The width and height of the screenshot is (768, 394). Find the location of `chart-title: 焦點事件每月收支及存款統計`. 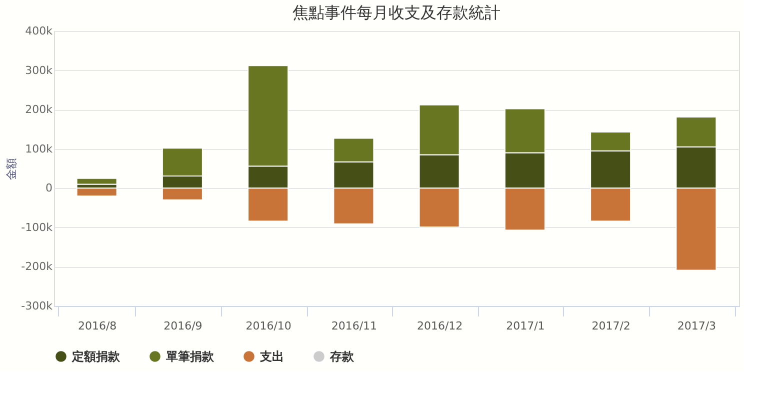

chart-title: 焦點事件每月收支及存款統計 is located at coordinates (396, 12).